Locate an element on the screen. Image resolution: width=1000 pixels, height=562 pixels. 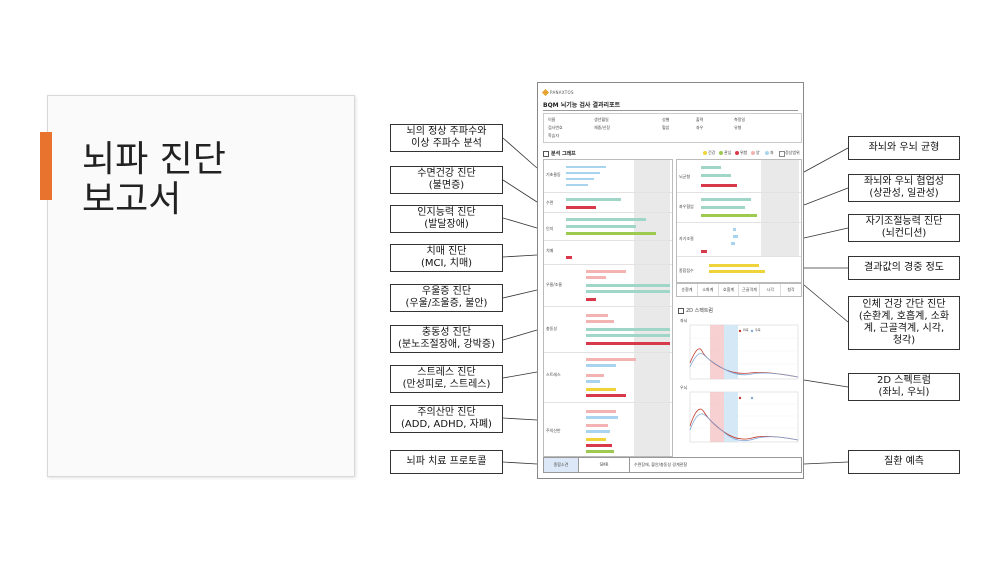
callout-stress: 스트레스 진단 (만성피로, 스트레스) is located at coordinates (446, 379).